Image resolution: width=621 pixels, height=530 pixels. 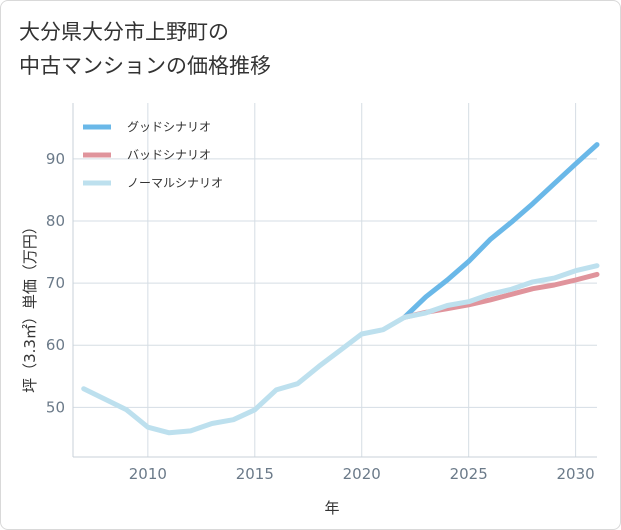 I want to click on x-tick-label: 2010, so click(x=148, y=474).